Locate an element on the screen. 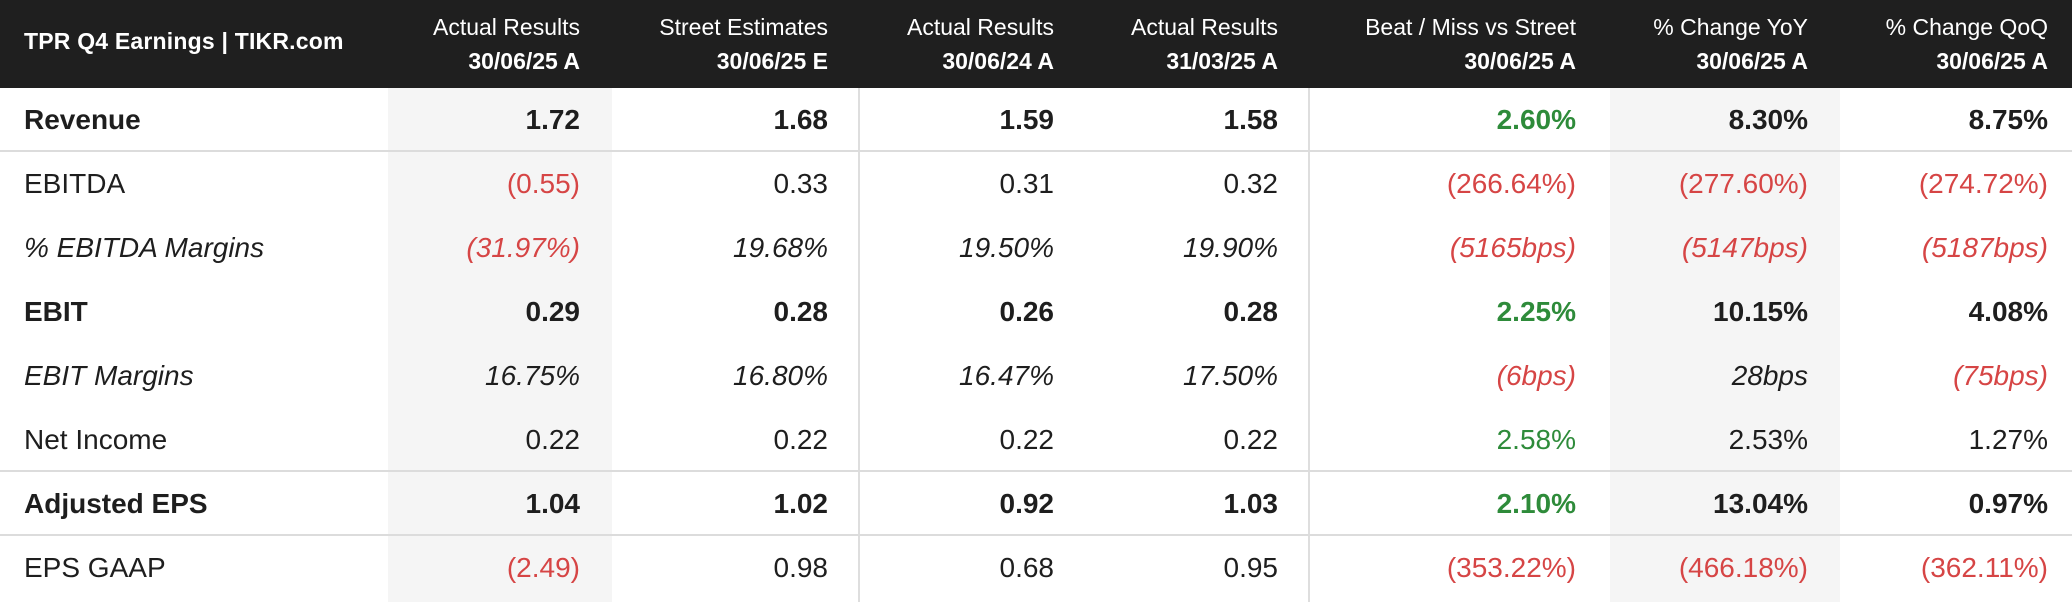 The width and height of the screenshot is (2072, 602). table-cell: 16.47% is located at coordinates (1006, 375).